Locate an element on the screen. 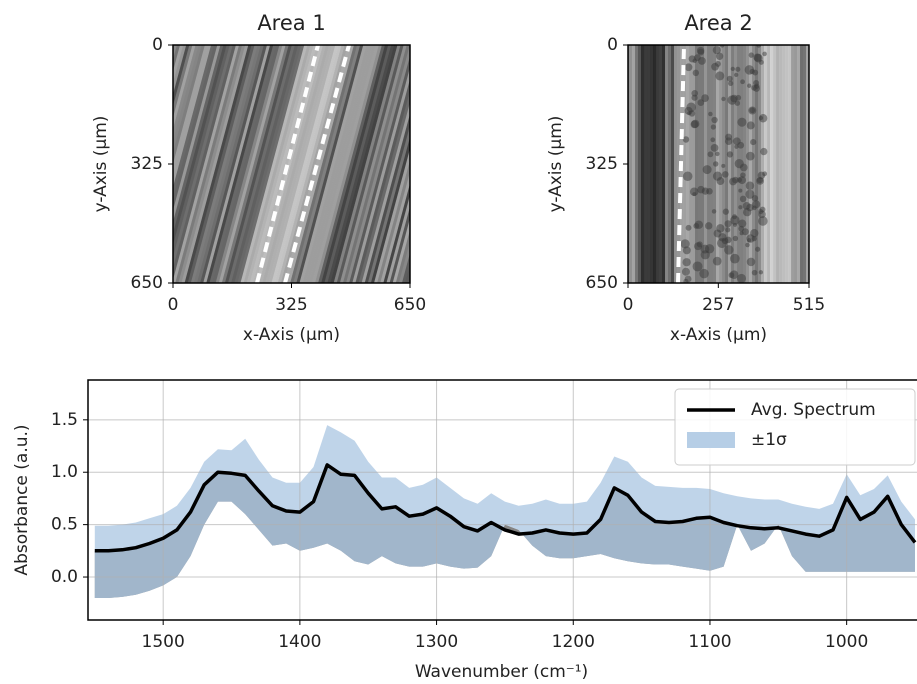 This screenshot has width=917, height=684. x-axis-label: x-Axis (μm) is located at coordinates (718, 335).